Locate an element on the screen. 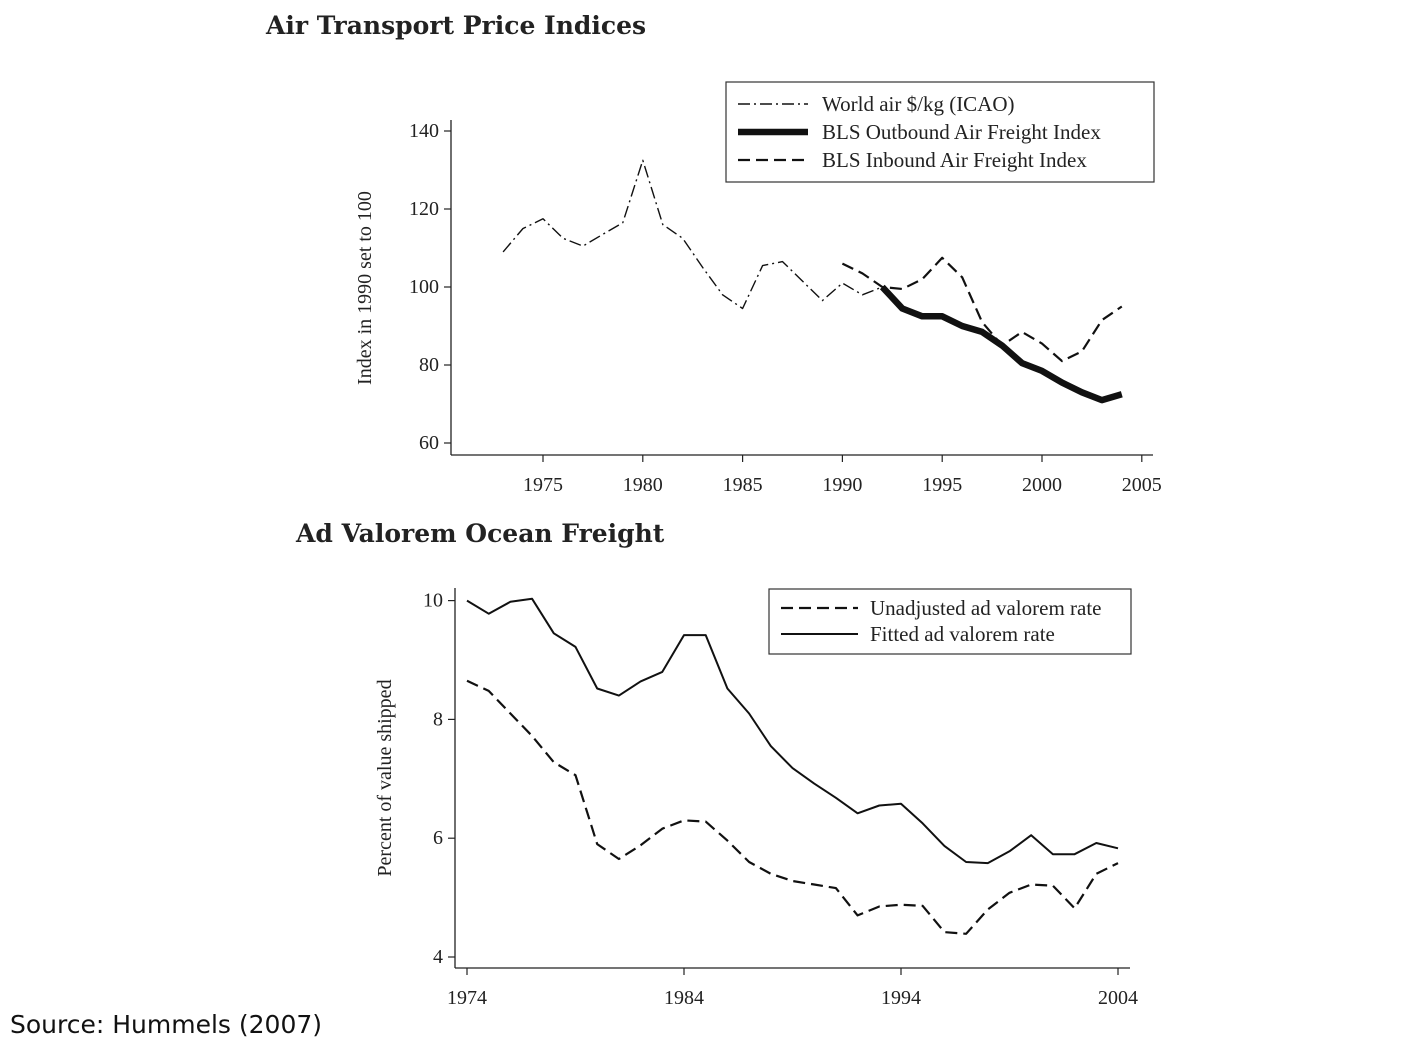  x-tick-label: 2005 is located at coordinates (1142, 485).